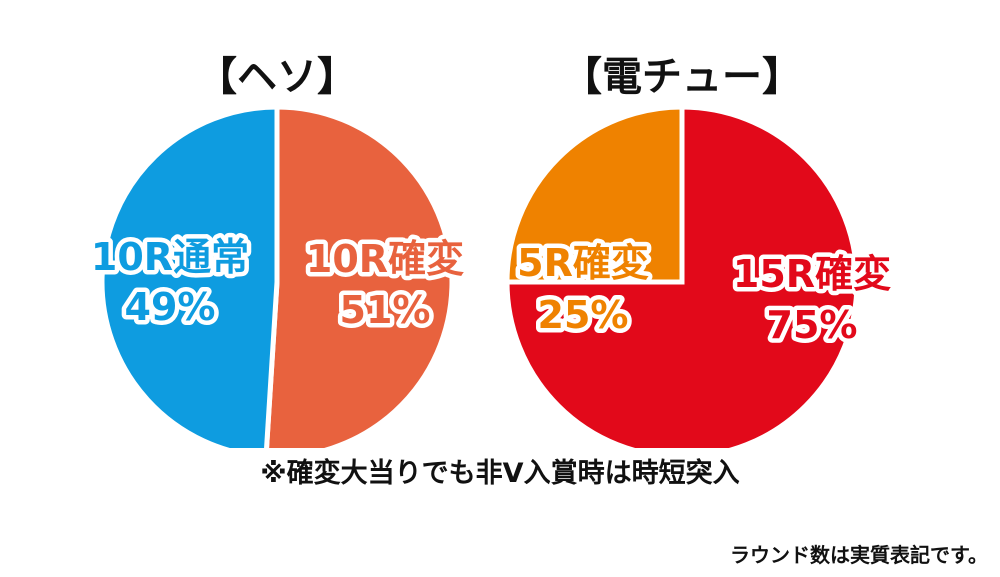 The height and width of the screenshot is (577, 1000). Describe the element at coordinates (859, 555) in the screenshot. I see `footnote-text: ラウンド数は実質表記です。` at that location.